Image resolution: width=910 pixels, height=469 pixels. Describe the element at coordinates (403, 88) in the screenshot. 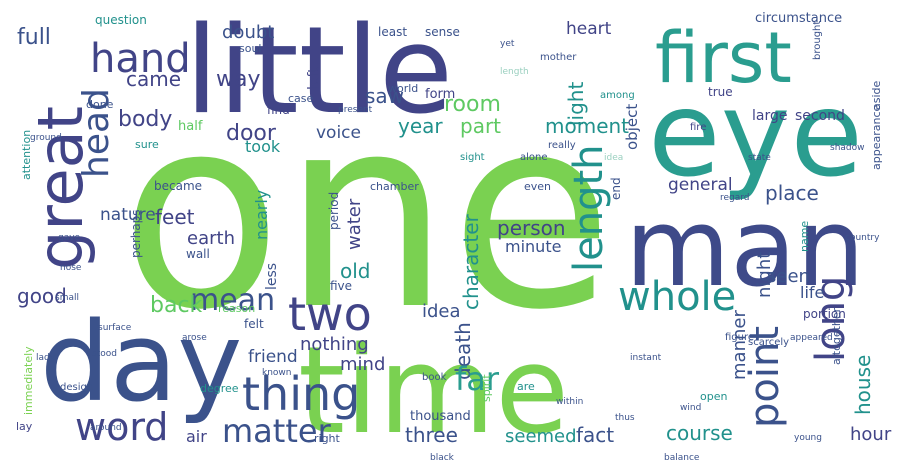

I see `word-75: world` at that location.